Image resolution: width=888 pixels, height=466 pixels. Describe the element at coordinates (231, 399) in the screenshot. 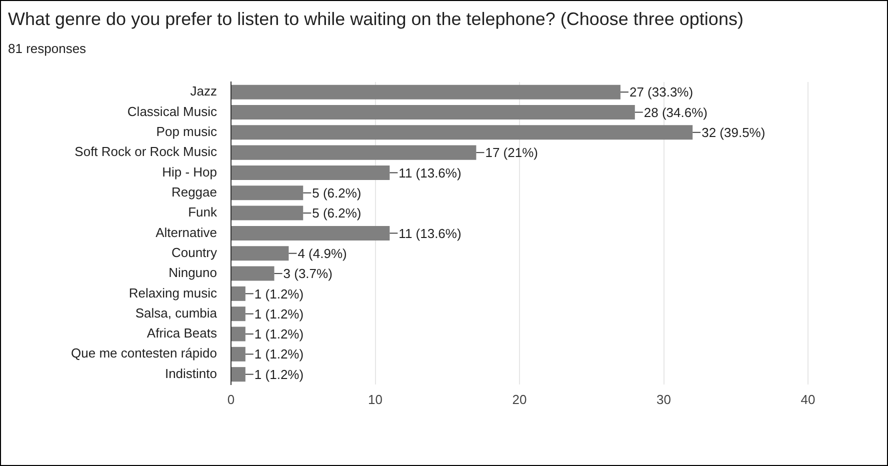

I see `x-tick-label: 0` at that location.